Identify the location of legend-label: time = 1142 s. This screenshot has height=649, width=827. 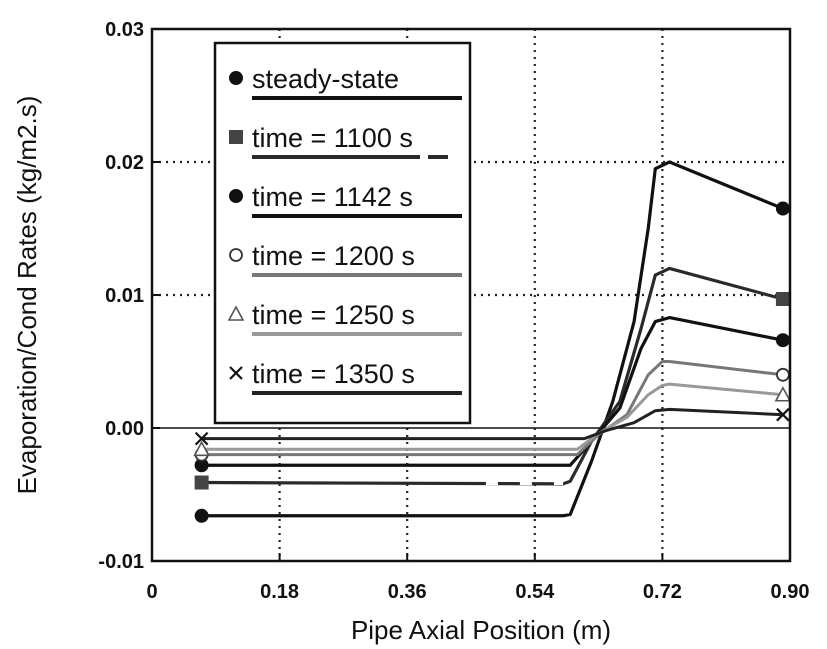
(332, 197).